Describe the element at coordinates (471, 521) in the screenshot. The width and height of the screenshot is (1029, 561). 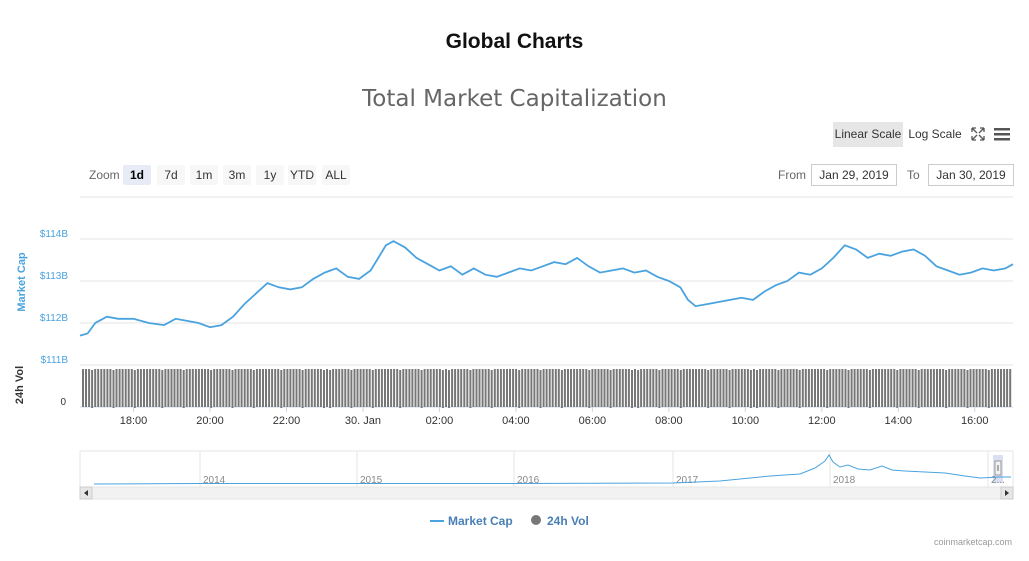
I see `legend-item-market-cap: Market Cap` at that location.